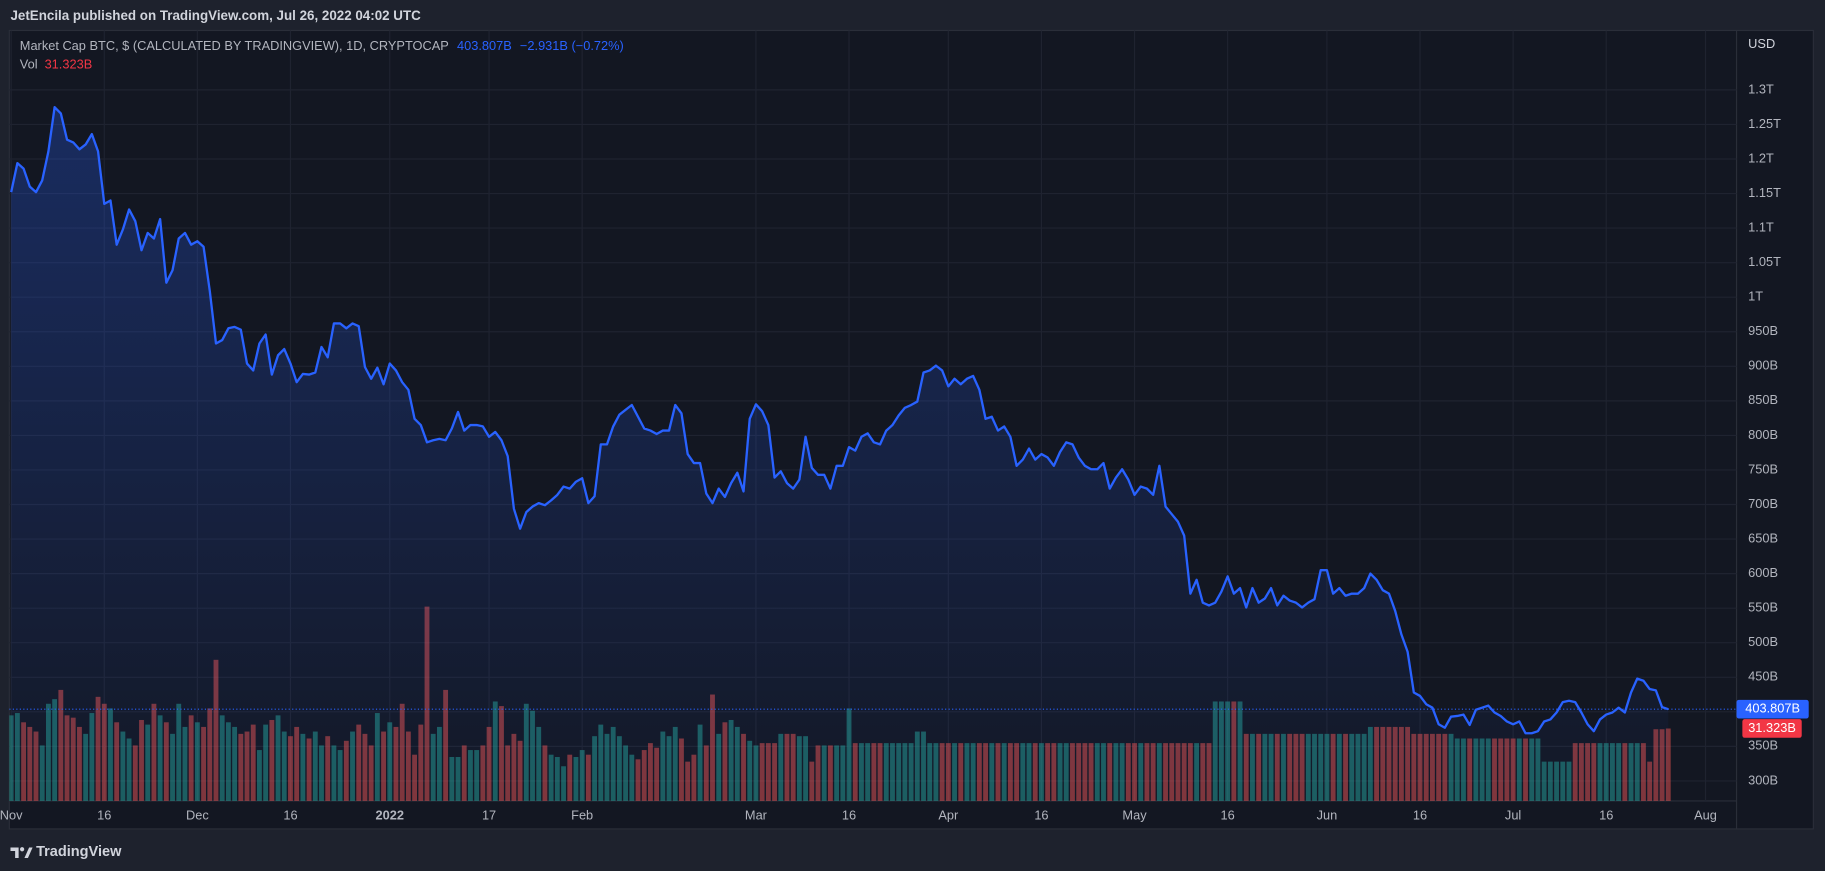 Image resolution: width=1825 pixels, height=871 pixels. Describe the element at coordinates (21, 852) in the screenshot. I see `brand-logo` at that location.